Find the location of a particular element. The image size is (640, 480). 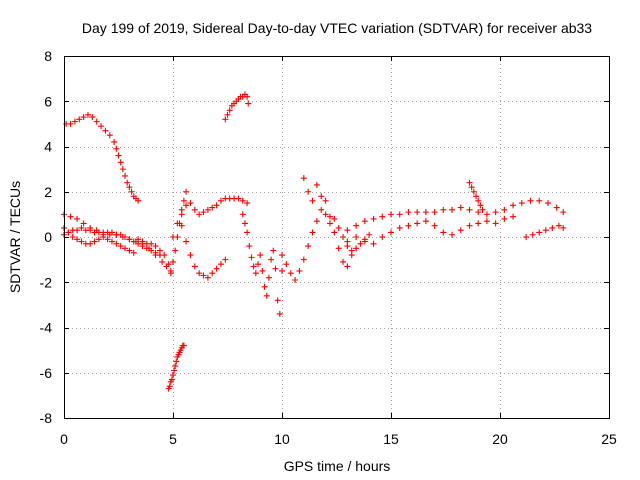

series-arc-p is located at coordinates (545, 231).